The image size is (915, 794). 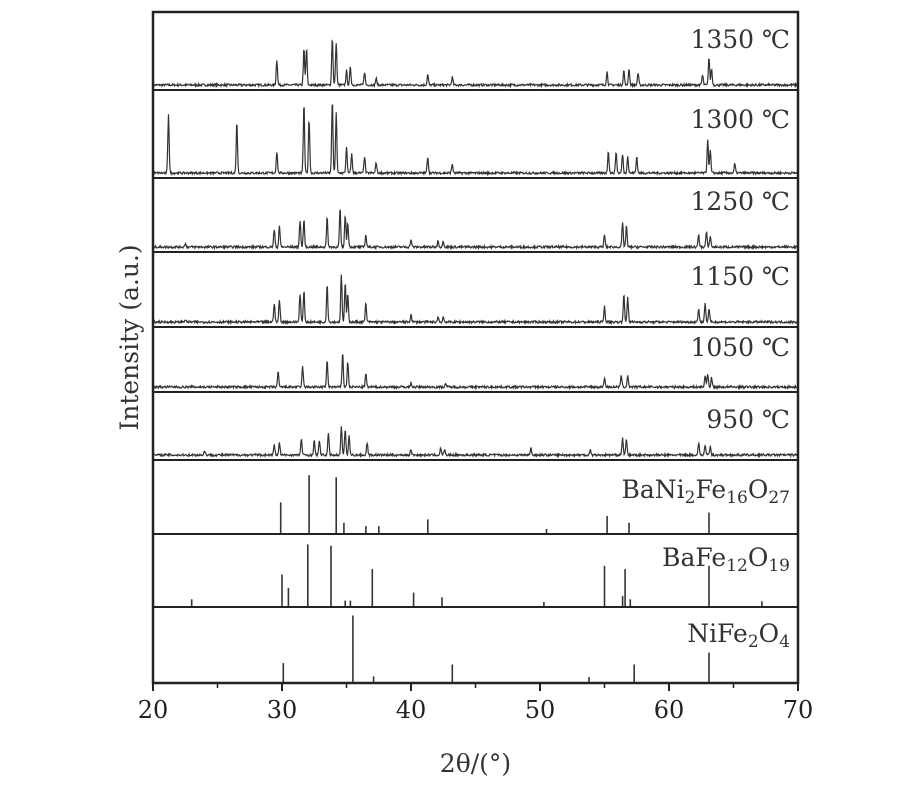 I want to click on panel-t1150: 1150 ℃, so click(x=475, y=294).